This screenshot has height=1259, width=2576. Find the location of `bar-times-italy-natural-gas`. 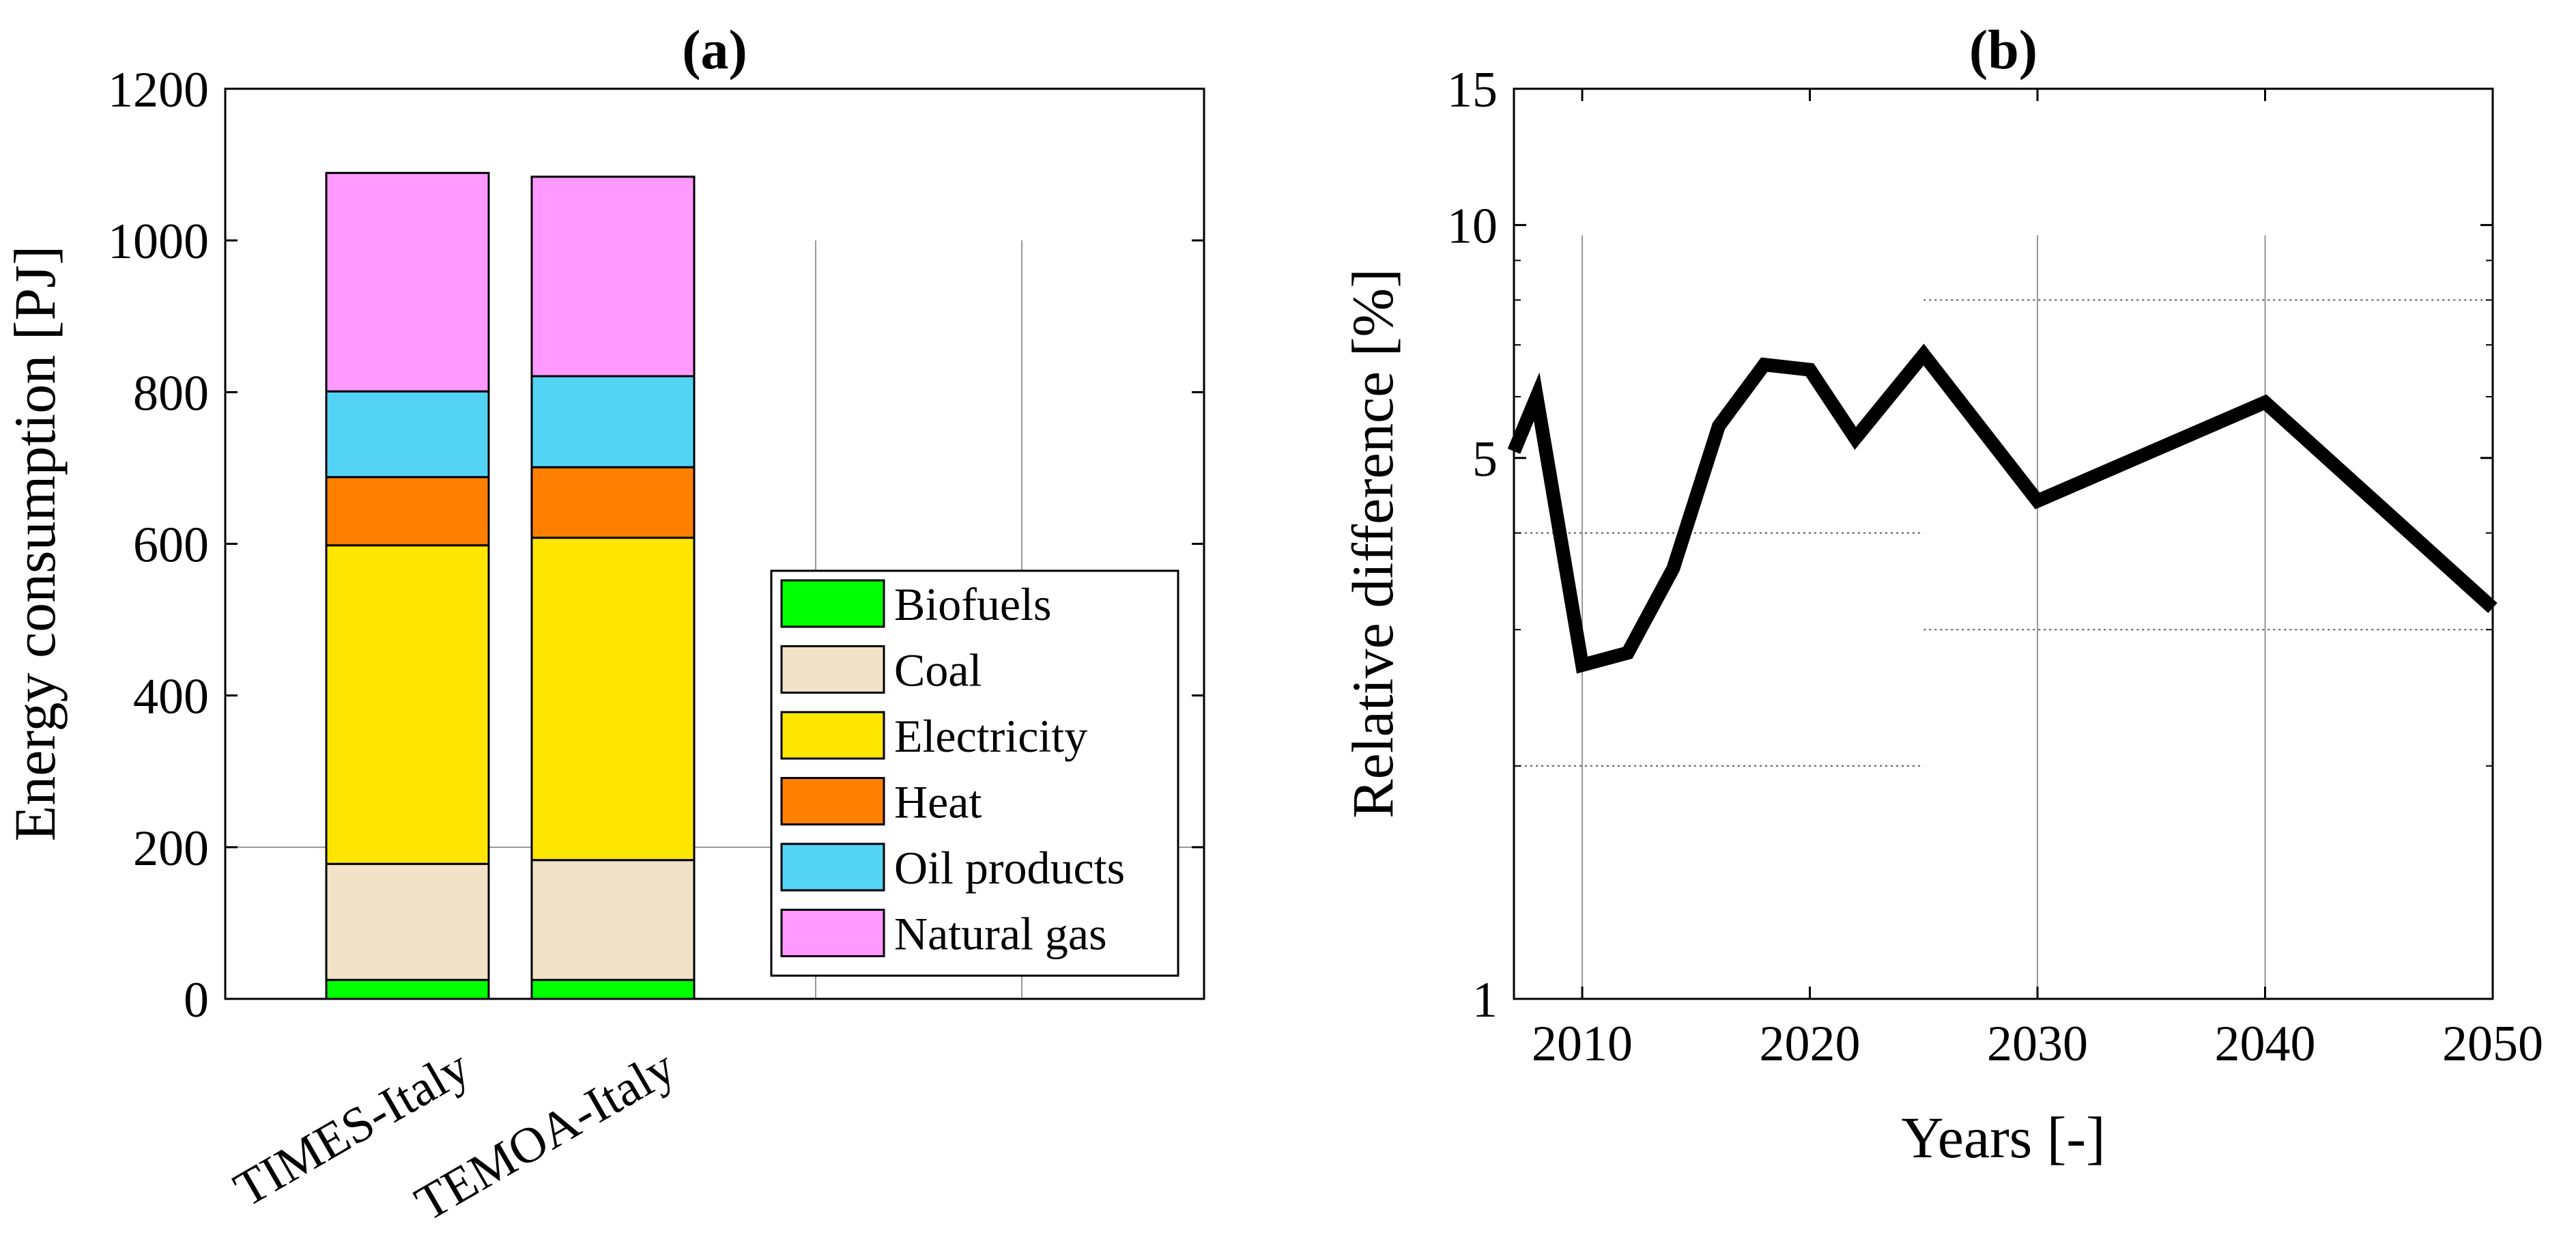

bar-times-italy-natural-gas is located at coordinates (407, 282).